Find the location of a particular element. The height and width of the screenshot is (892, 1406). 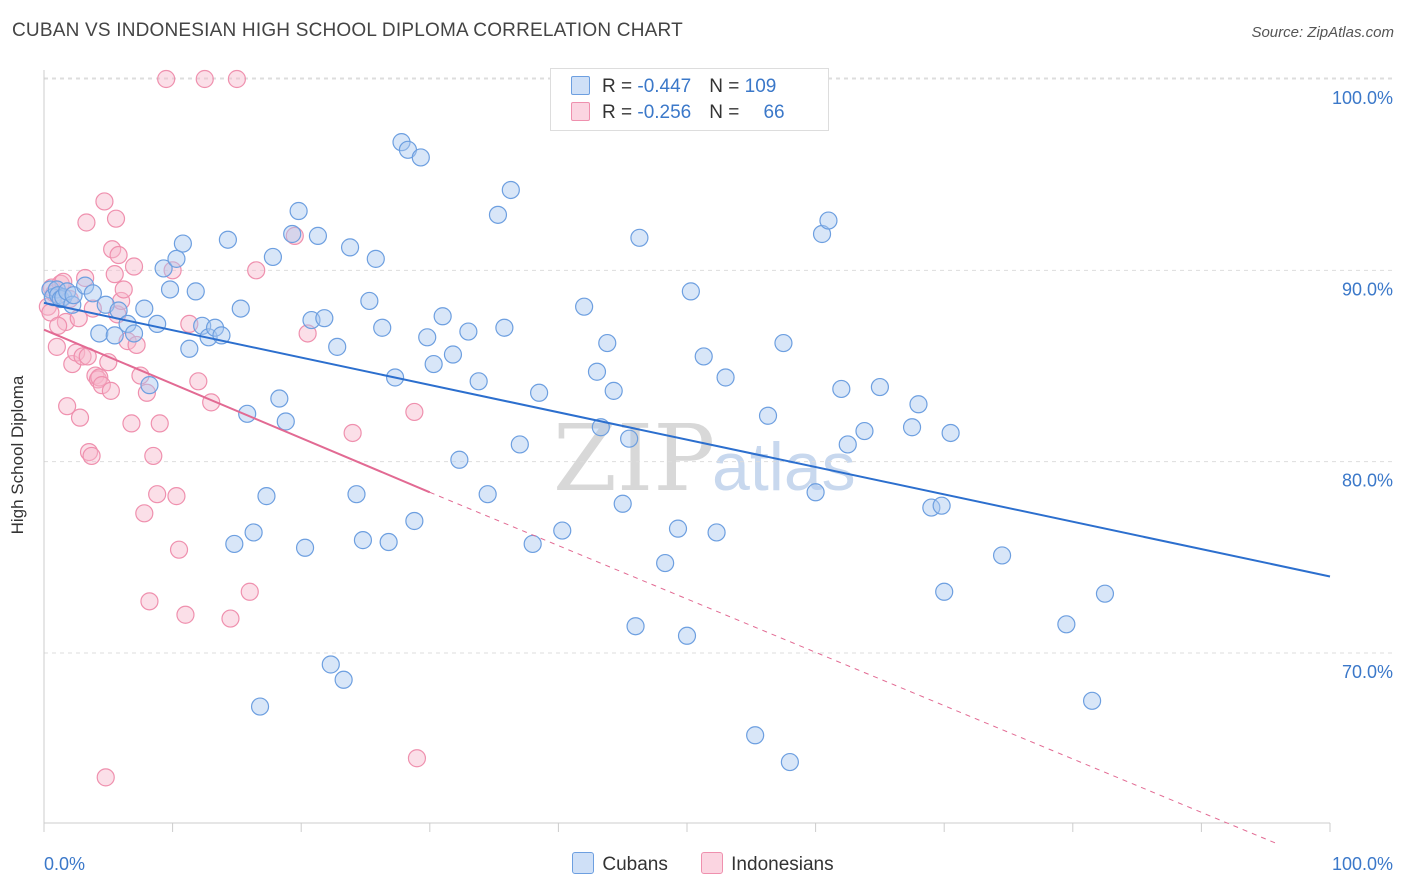

legend-row-indonesians: R = -0.256 N = 66 is located at coordinates (678, 114).